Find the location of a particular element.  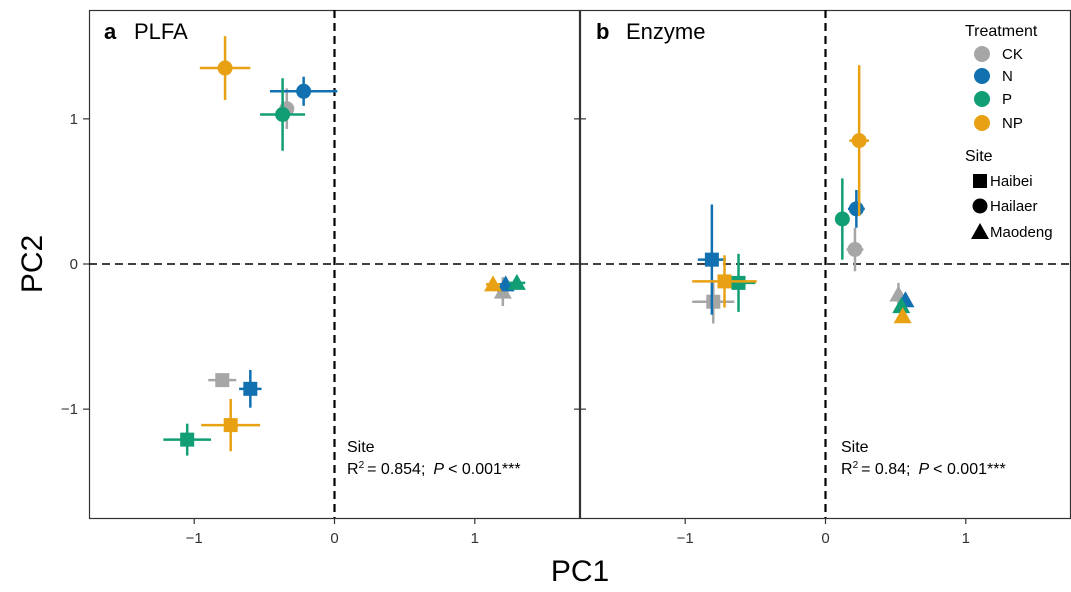

annotation-stats: R2 = 0.84; P < 0.001*** is located at coordinates (923, 469).